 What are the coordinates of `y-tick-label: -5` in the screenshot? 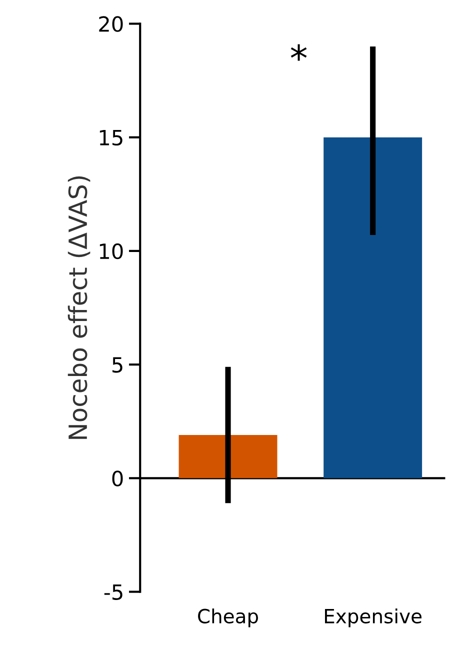 It's located at (113, 592).